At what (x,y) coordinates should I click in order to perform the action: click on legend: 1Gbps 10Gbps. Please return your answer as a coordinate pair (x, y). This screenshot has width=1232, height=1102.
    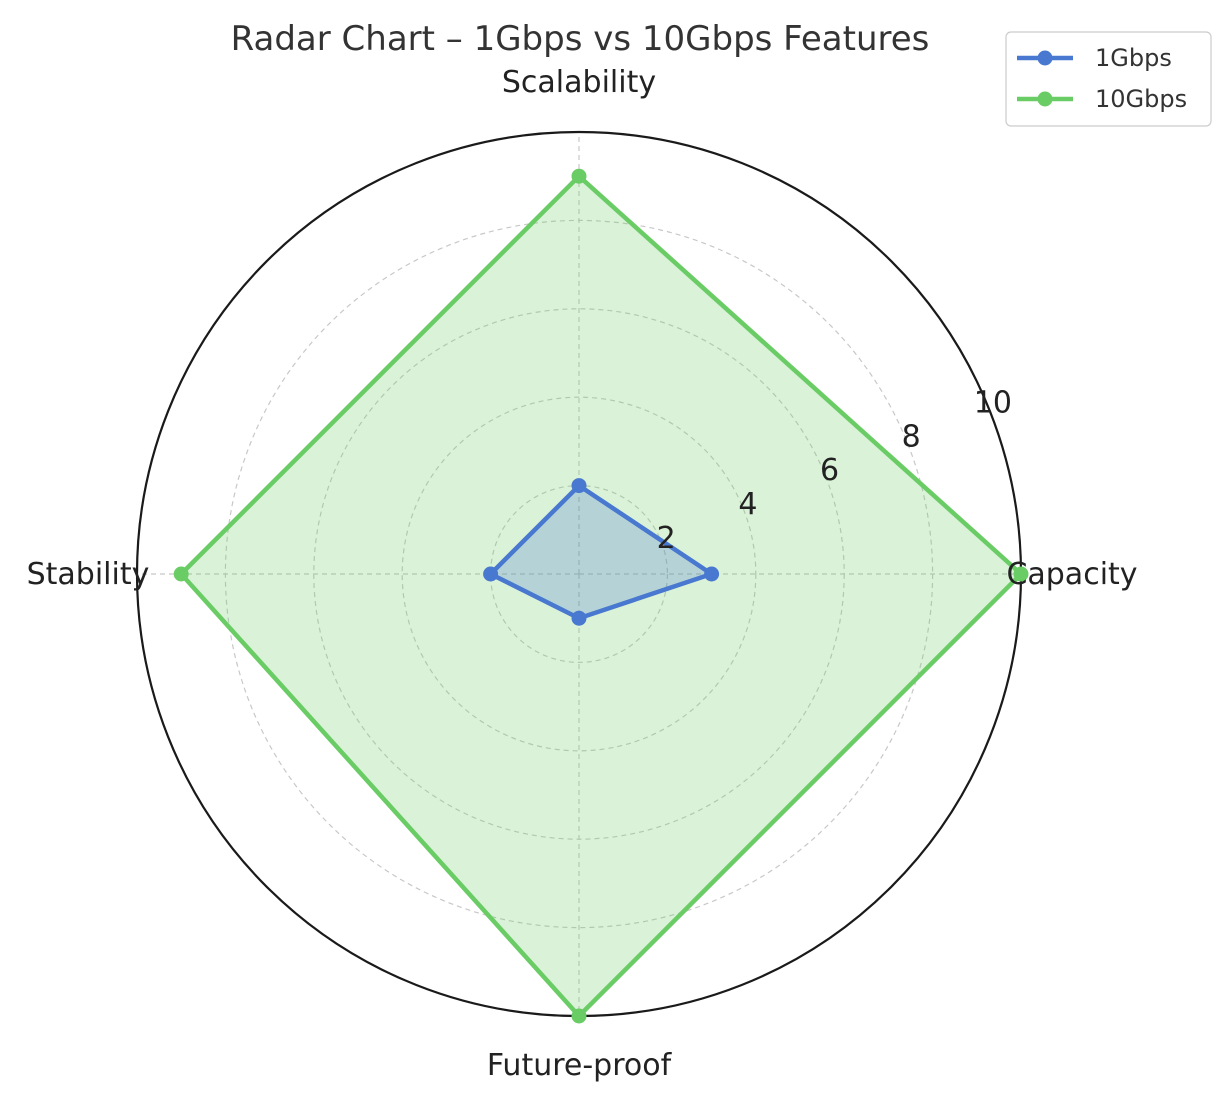
    Looking at the image, I should click on (1108, 79).